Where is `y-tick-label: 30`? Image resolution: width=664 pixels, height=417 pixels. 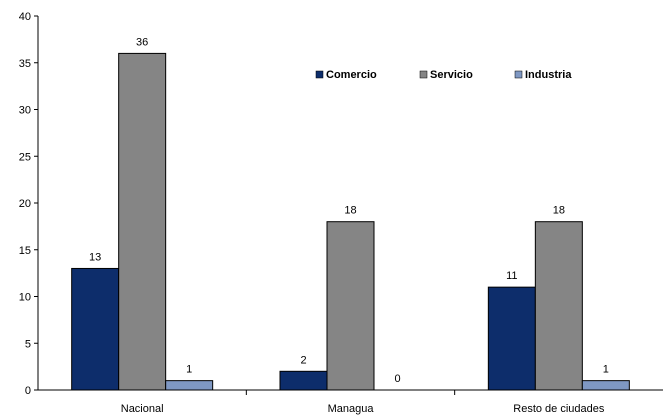
y-tick-label: 30 is located at coordinates (25, 111).